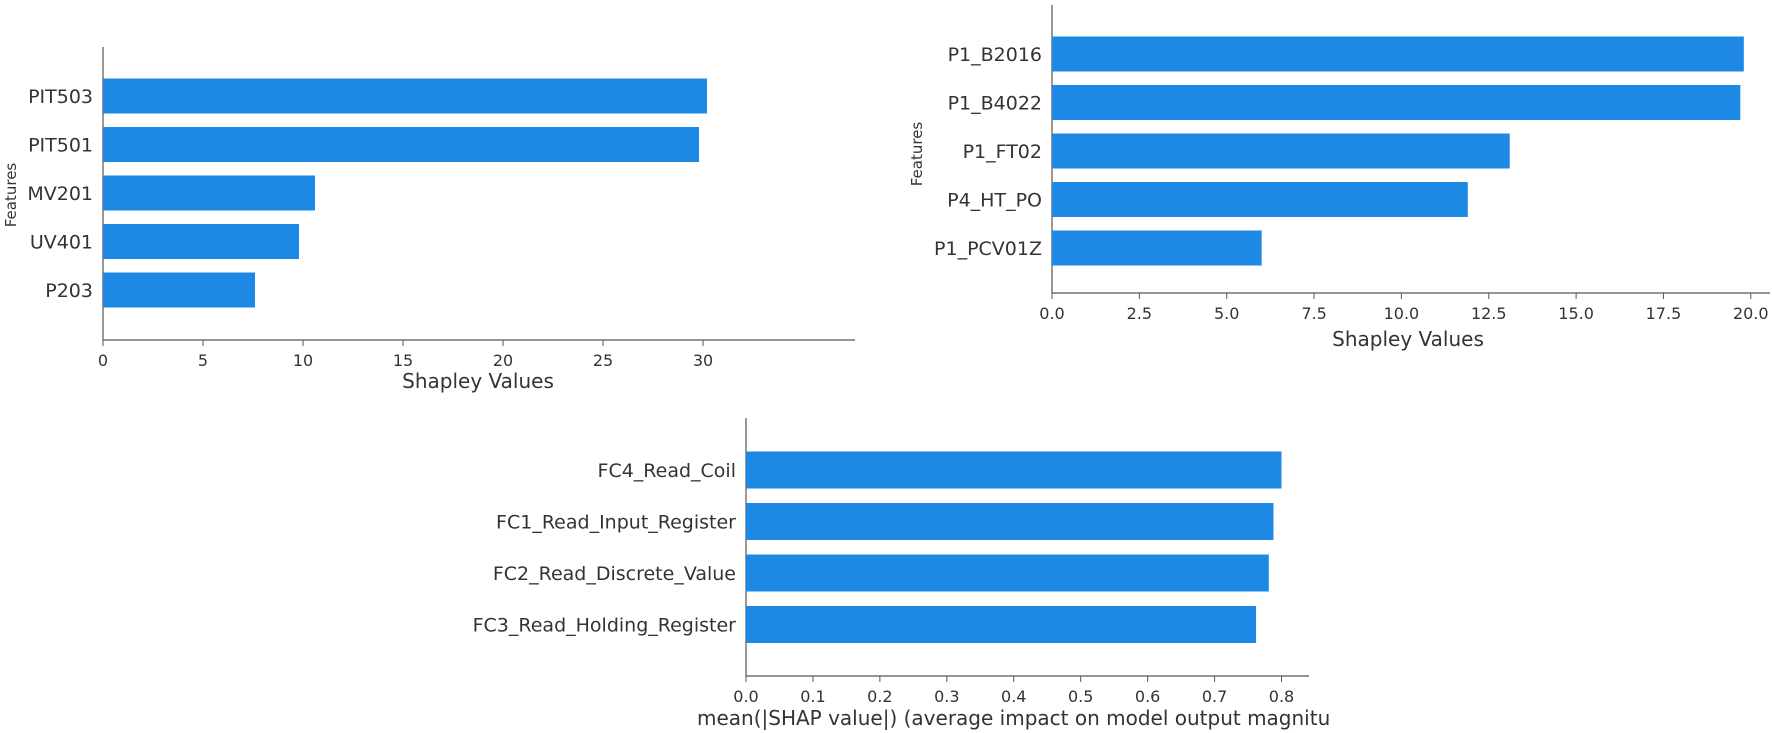  What do you see at coordinates (60, 97) in the screenshot?
I see `category-label: PIT503` at bounding box center [60, 97].